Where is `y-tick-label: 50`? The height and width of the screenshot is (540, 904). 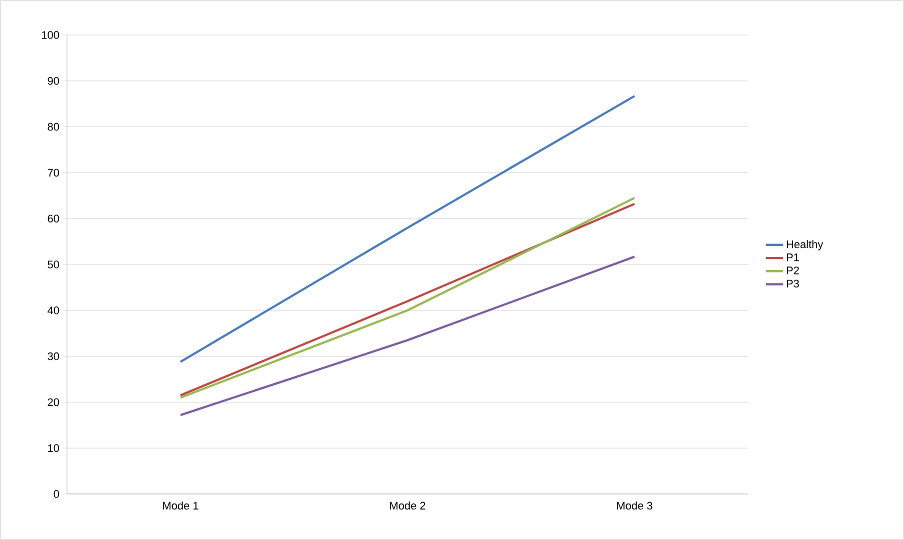
y-tick-label: 50 is located at coordinates (54, 264).